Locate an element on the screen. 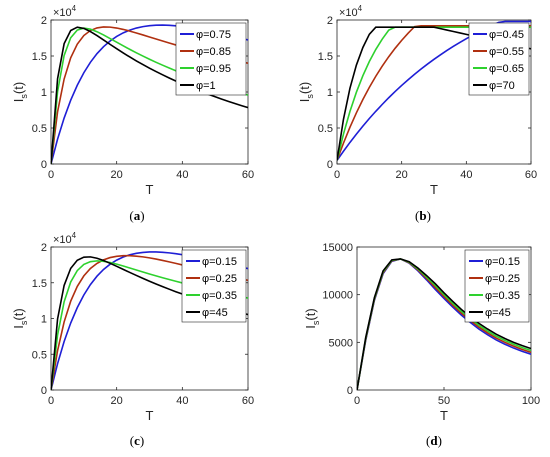  panel-caption: (d) is located at coordinates (434, 440).